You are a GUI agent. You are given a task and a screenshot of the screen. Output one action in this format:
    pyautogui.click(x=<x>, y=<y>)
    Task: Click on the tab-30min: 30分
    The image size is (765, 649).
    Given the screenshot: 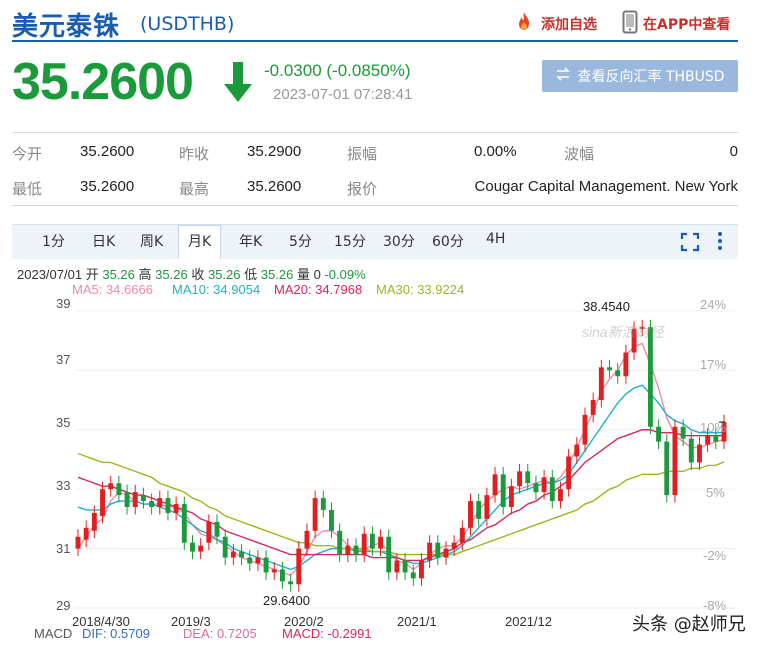 What is the action you would take?
    pyautogui.click(x=399, y=242)
    